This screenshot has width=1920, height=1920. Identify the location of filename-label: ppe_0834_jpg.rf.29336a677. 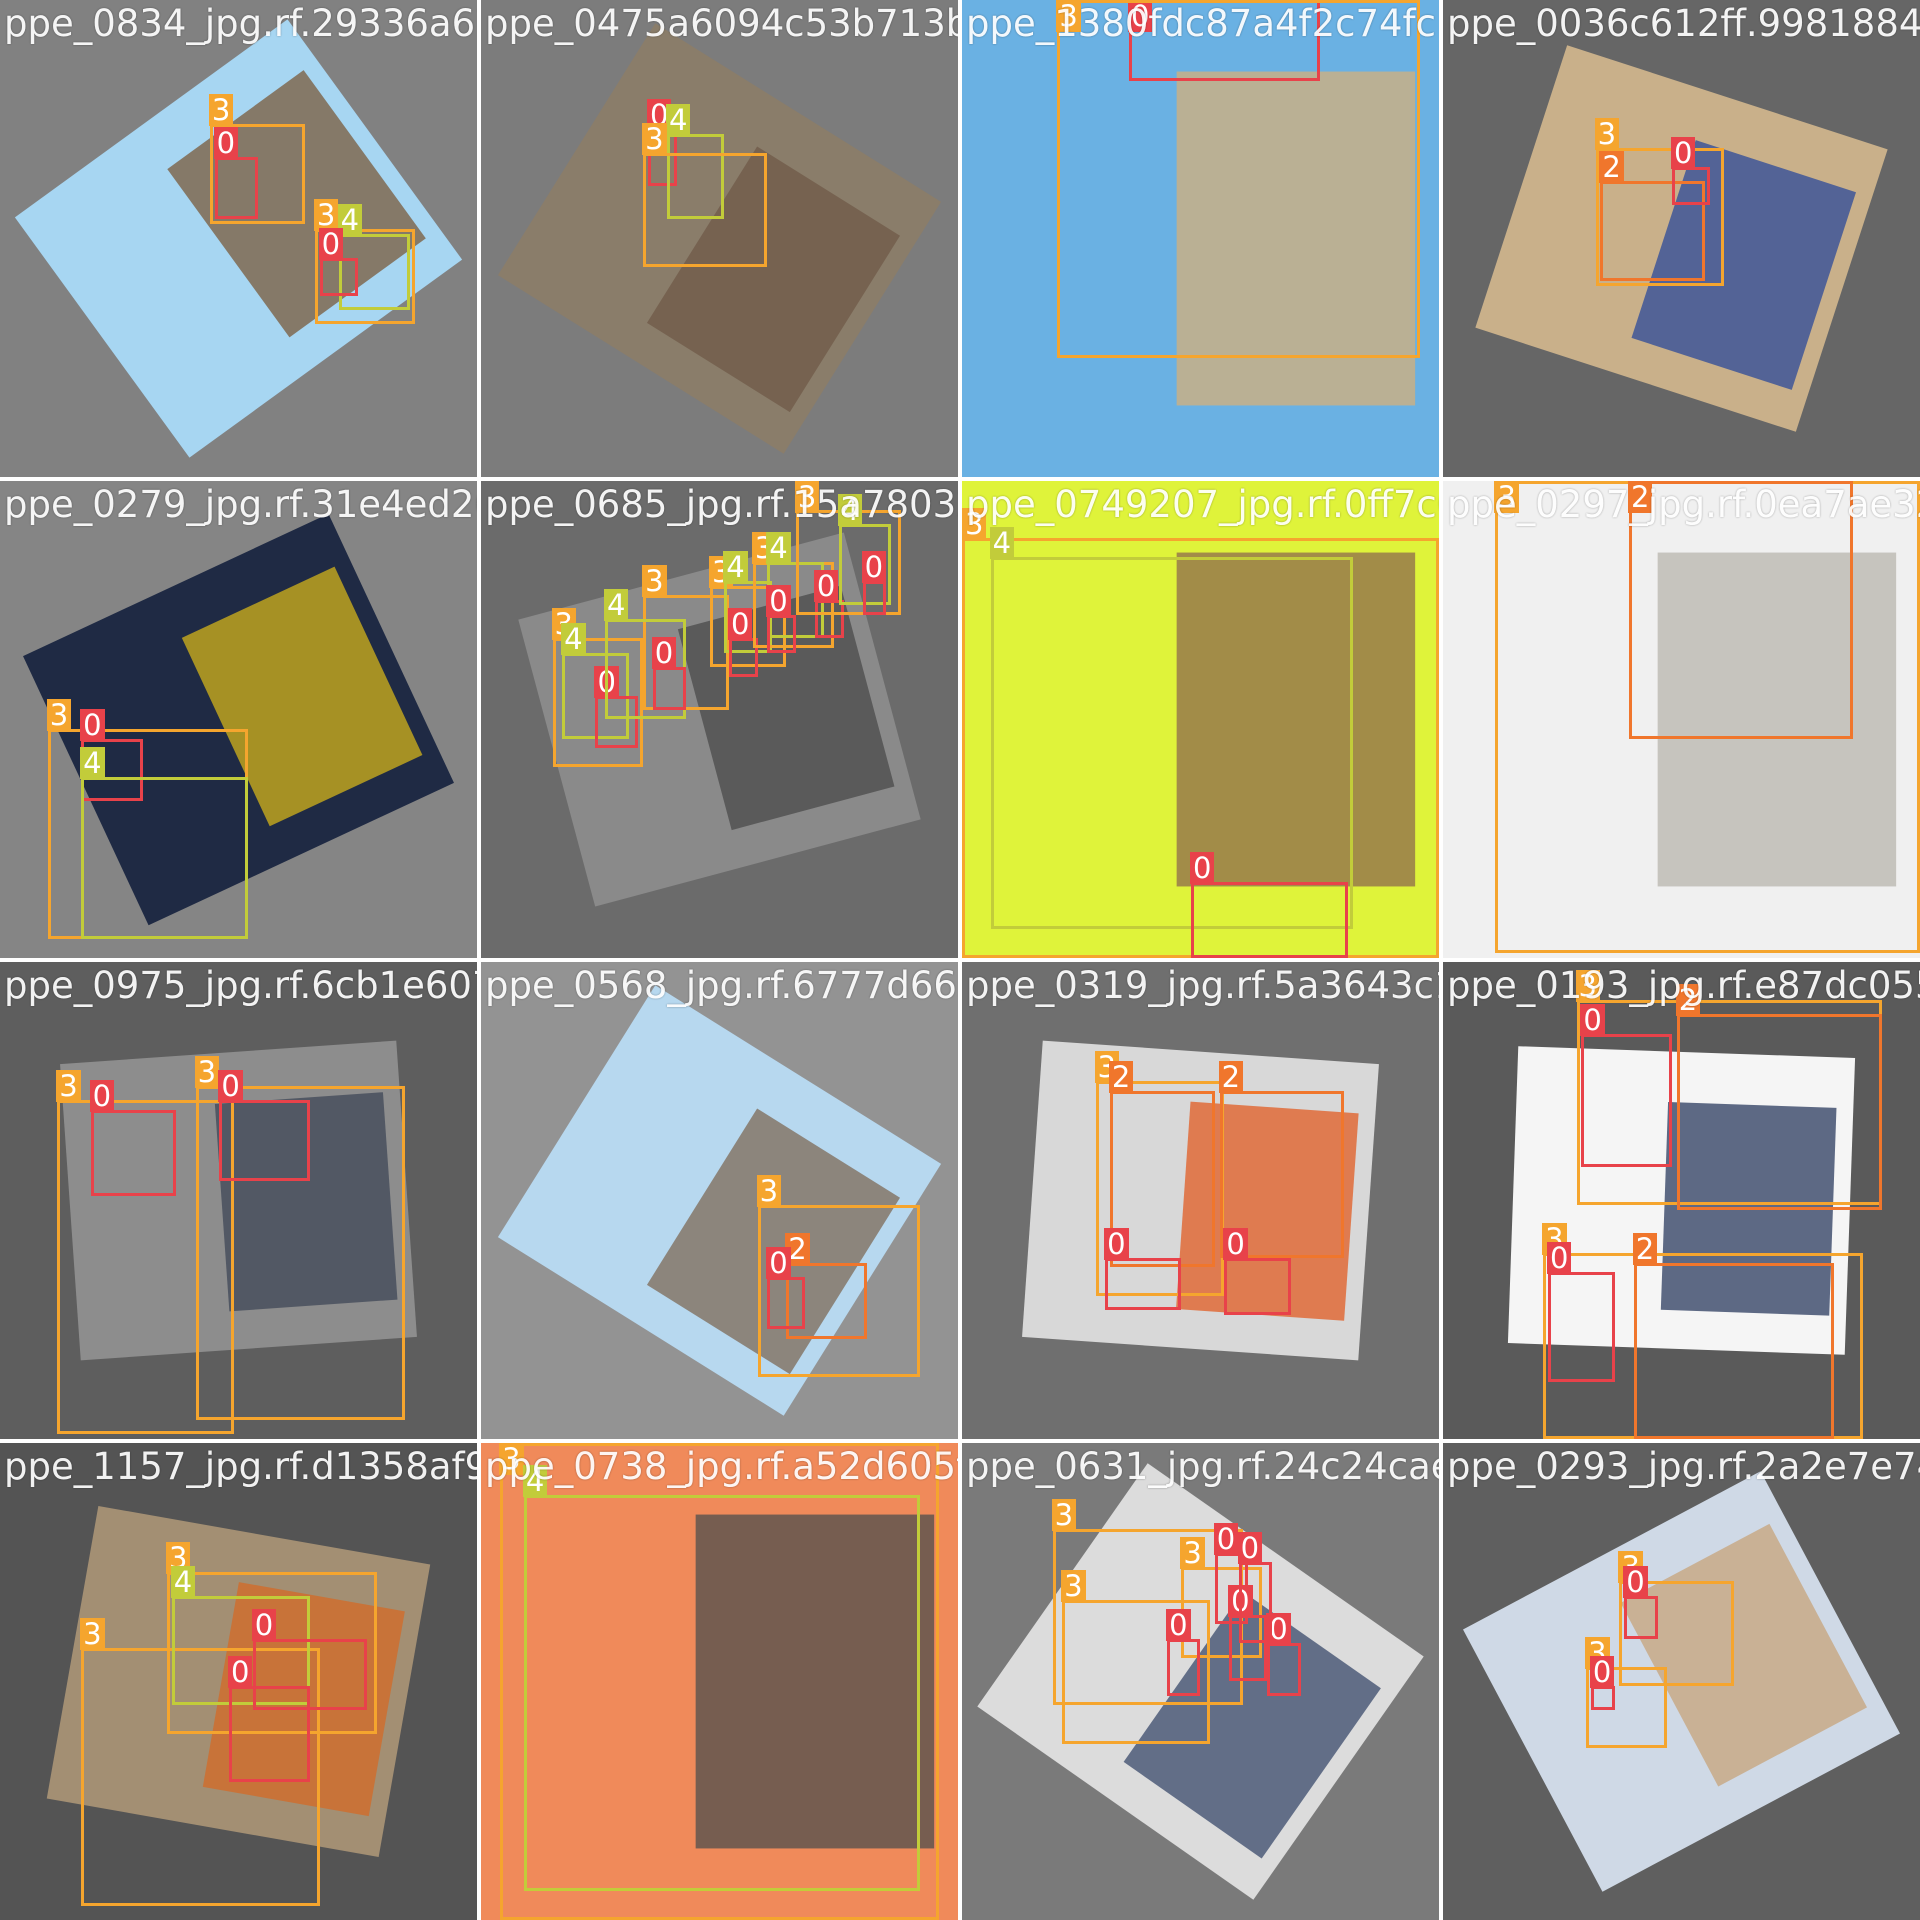
(240, 23).